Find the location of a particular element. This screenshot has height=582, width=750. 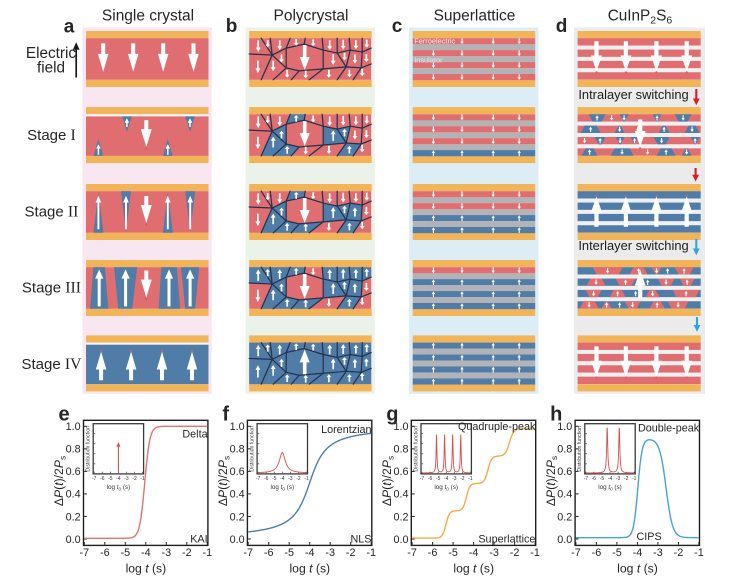

svg-text: NLS is located at coordinates (360, 540).